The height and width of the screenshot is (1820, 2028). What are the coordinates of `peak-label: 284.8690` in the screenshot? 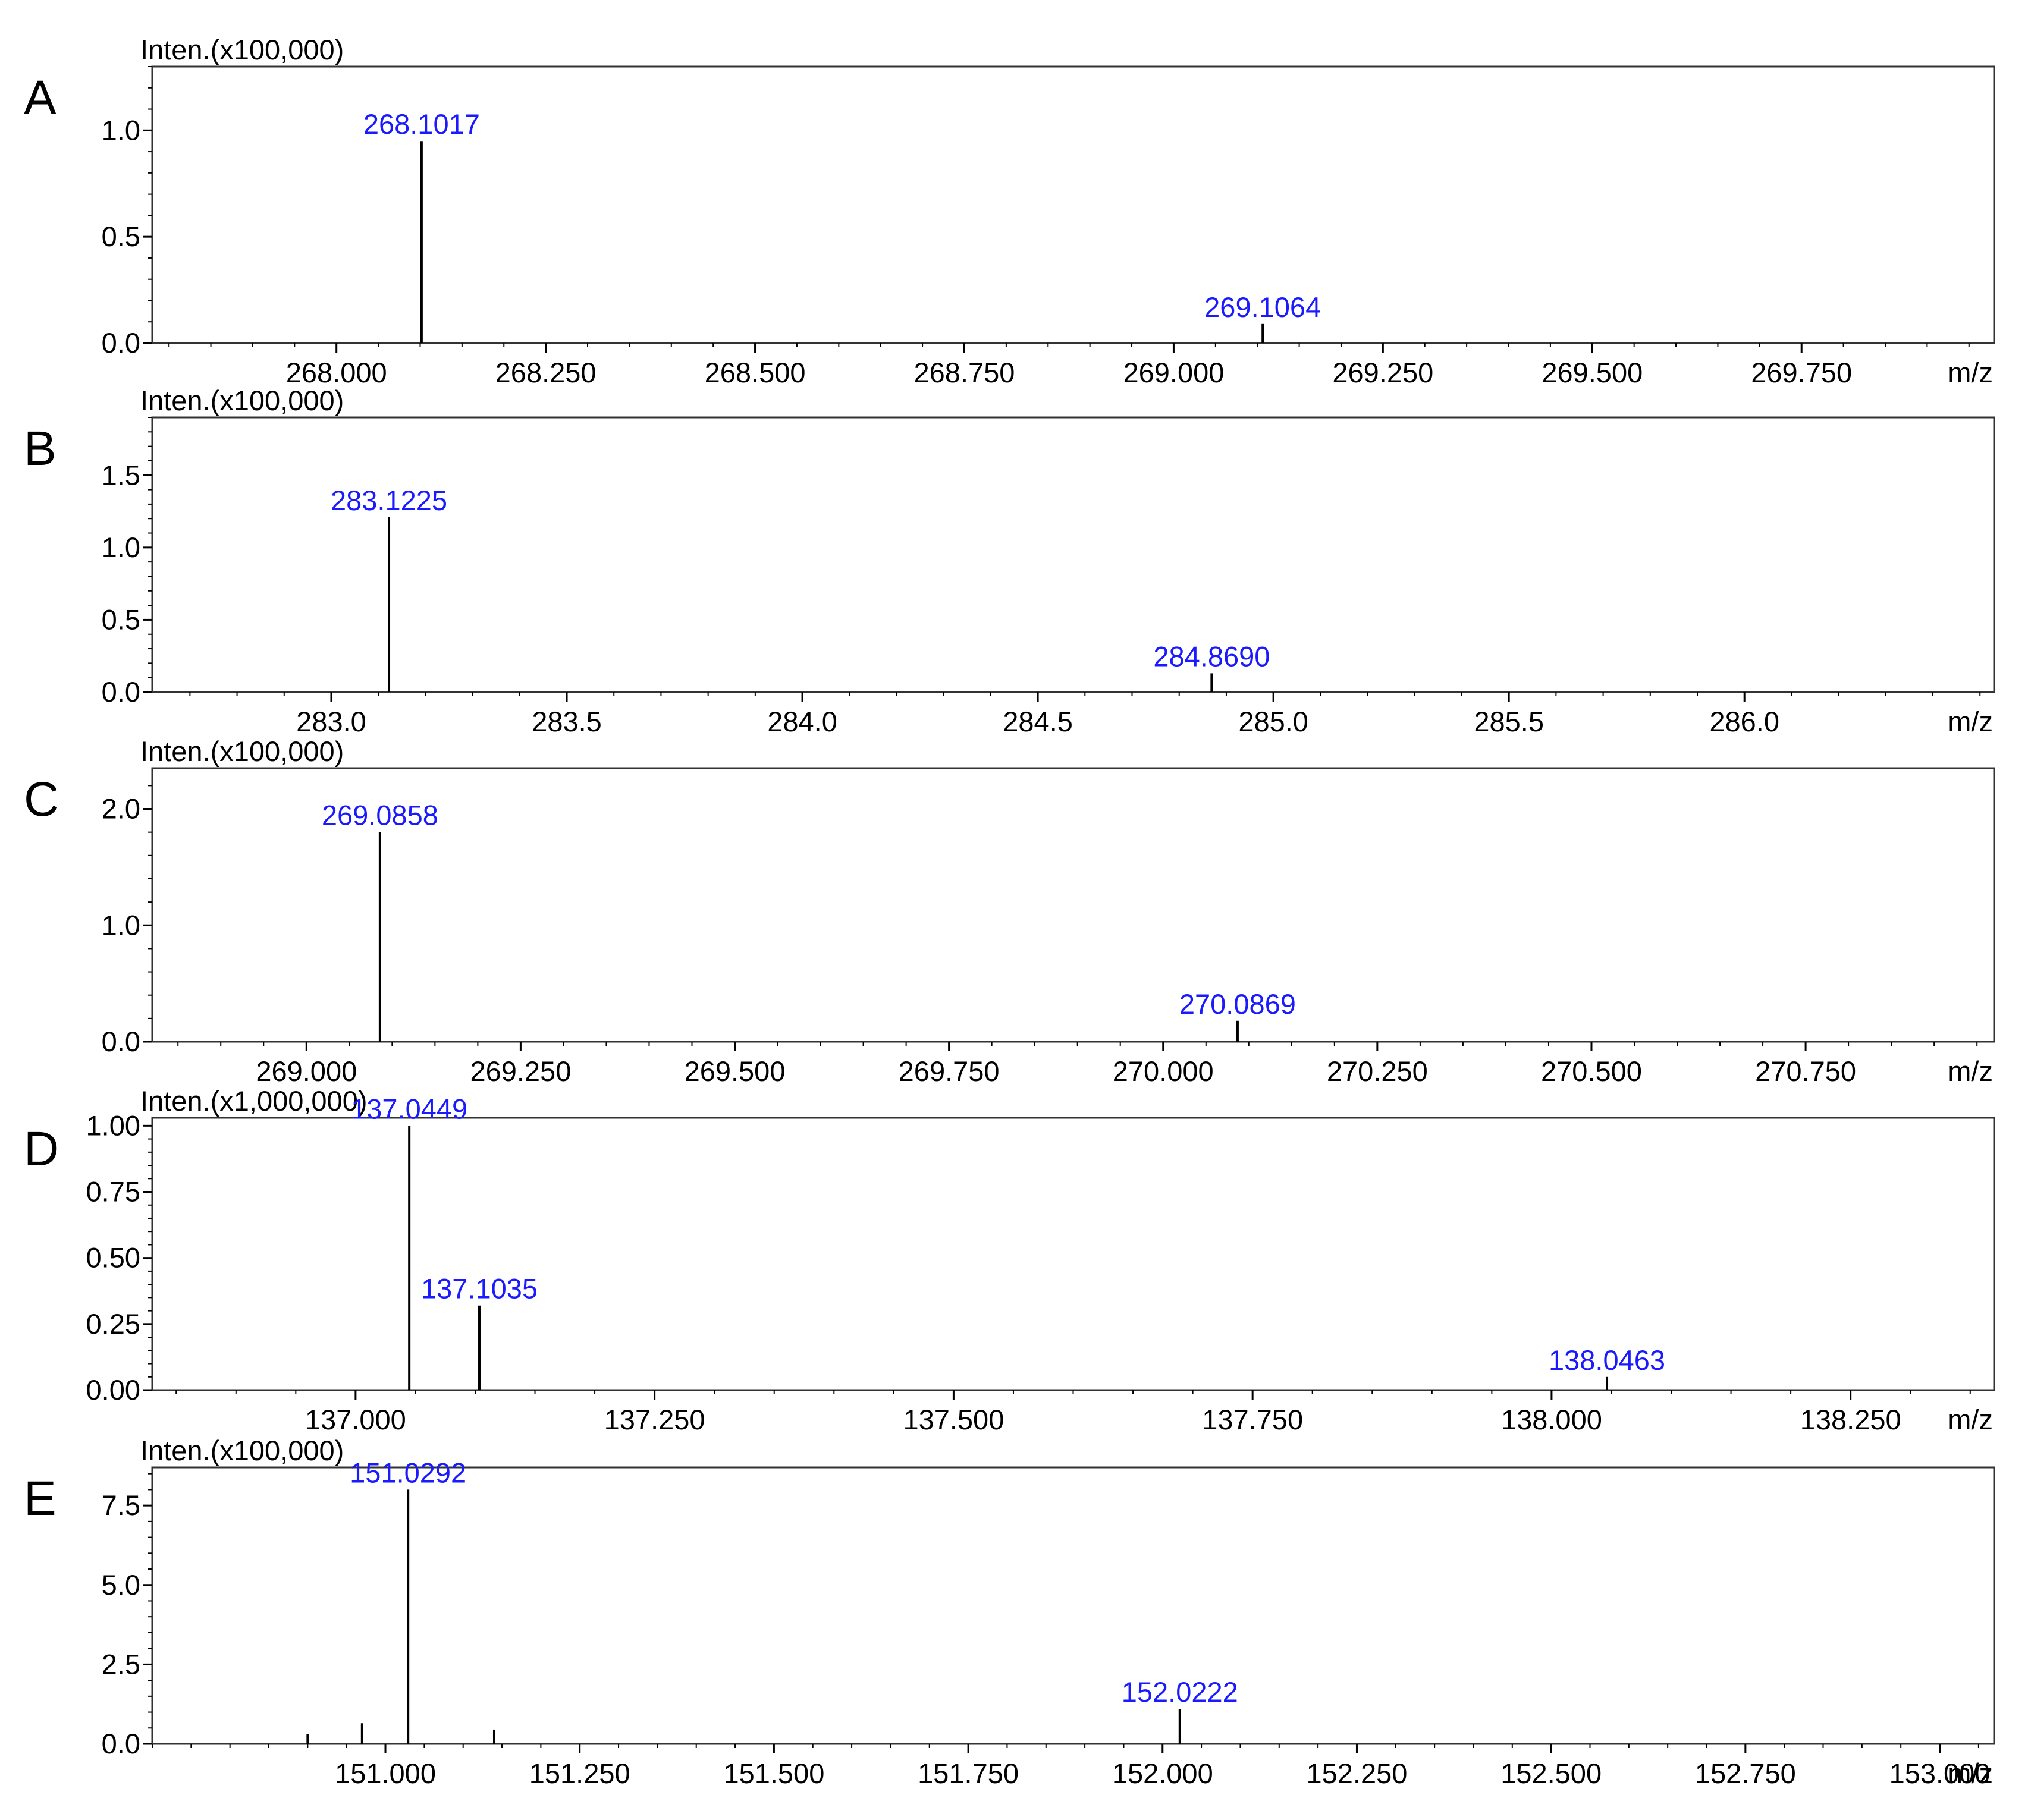 It's located at (1211, 656).